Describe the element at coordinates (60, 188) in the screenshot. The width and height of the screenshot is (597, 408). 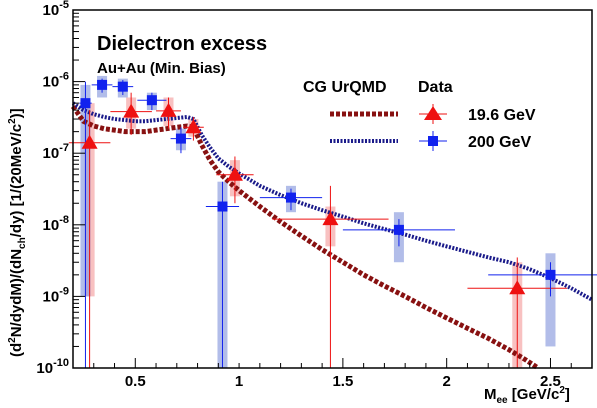
I see `y-axis-ticks: 10⁻¹⁰ 10⁻⁹ 10⁻⁸ 10⁻⁷ 10⁻⁶ 10⁻⁵` at that location.